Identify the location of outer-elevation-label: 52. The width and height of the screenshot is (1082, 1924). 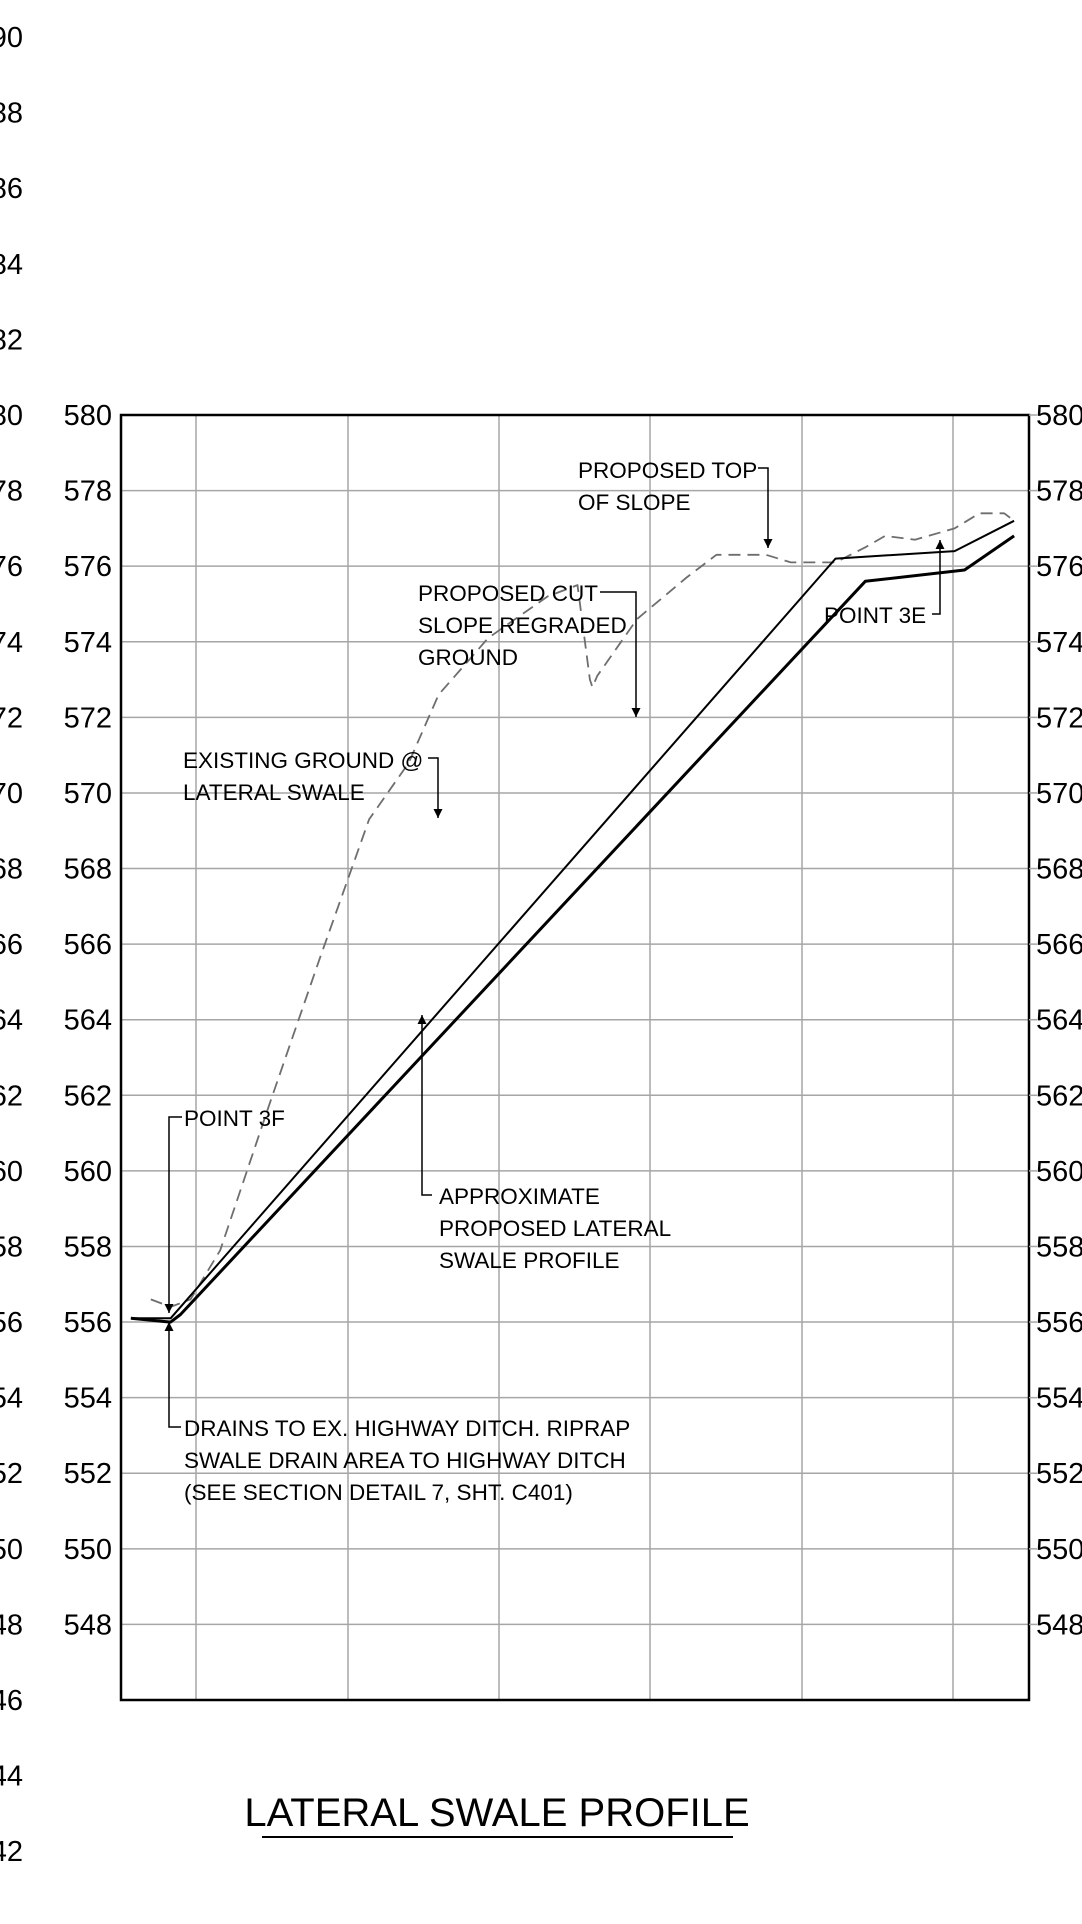
(11, 1474).